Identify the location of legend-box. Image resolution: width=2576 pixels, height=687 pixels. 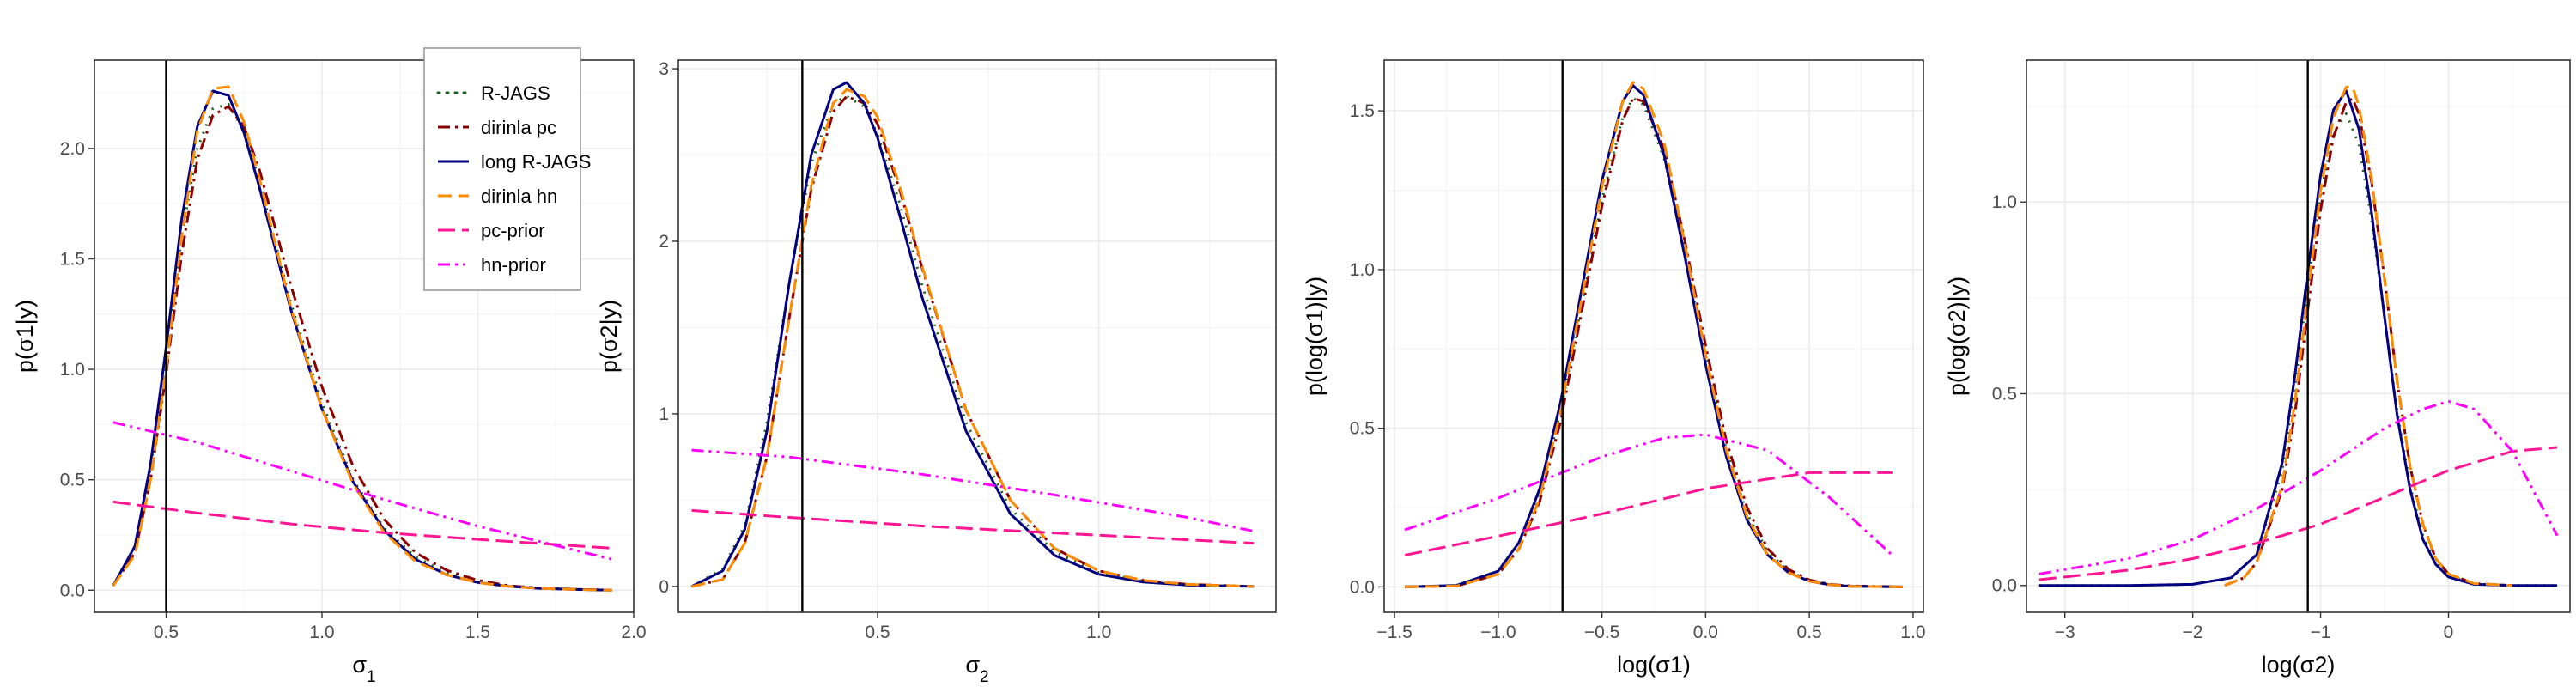
(502, 169).